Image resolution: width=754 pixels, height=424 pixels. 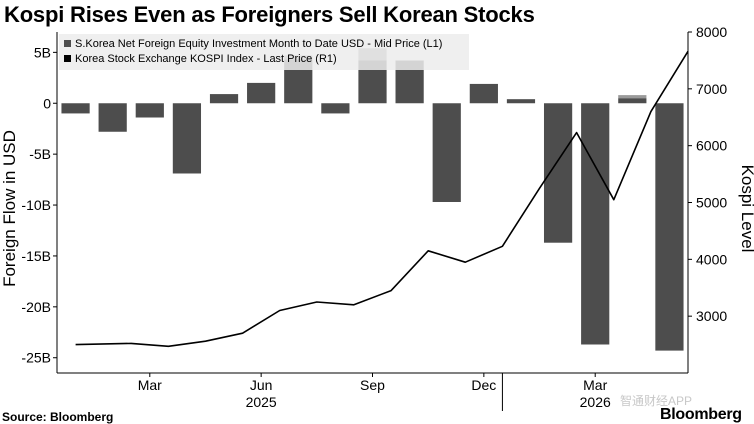 What do you see at coordinates (711, 203) in the screenshot?
I see `right-axis-tick-label: 5000` at bounding box center [711, 203].